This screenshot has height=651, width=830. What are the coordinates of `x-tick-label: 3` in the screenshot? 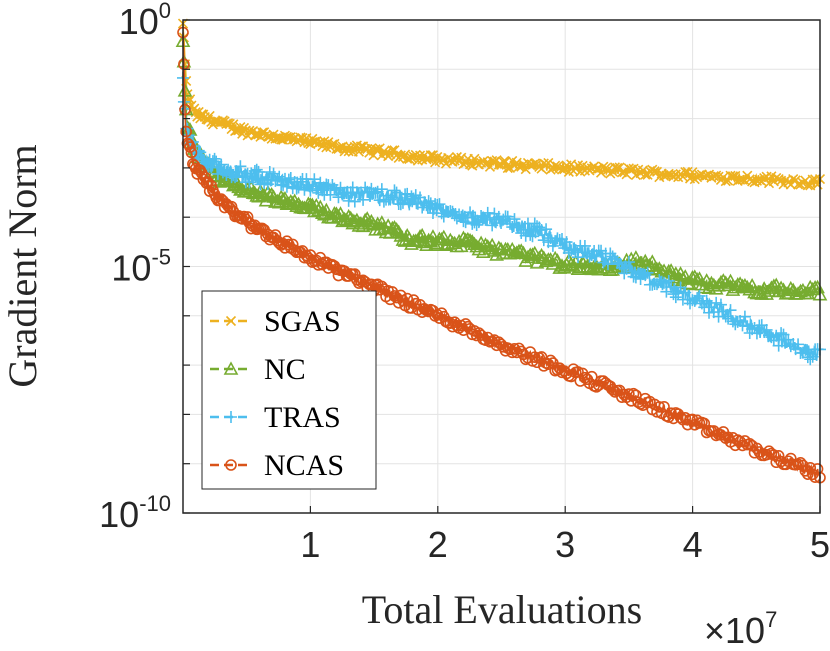 It's located at (565, 544).